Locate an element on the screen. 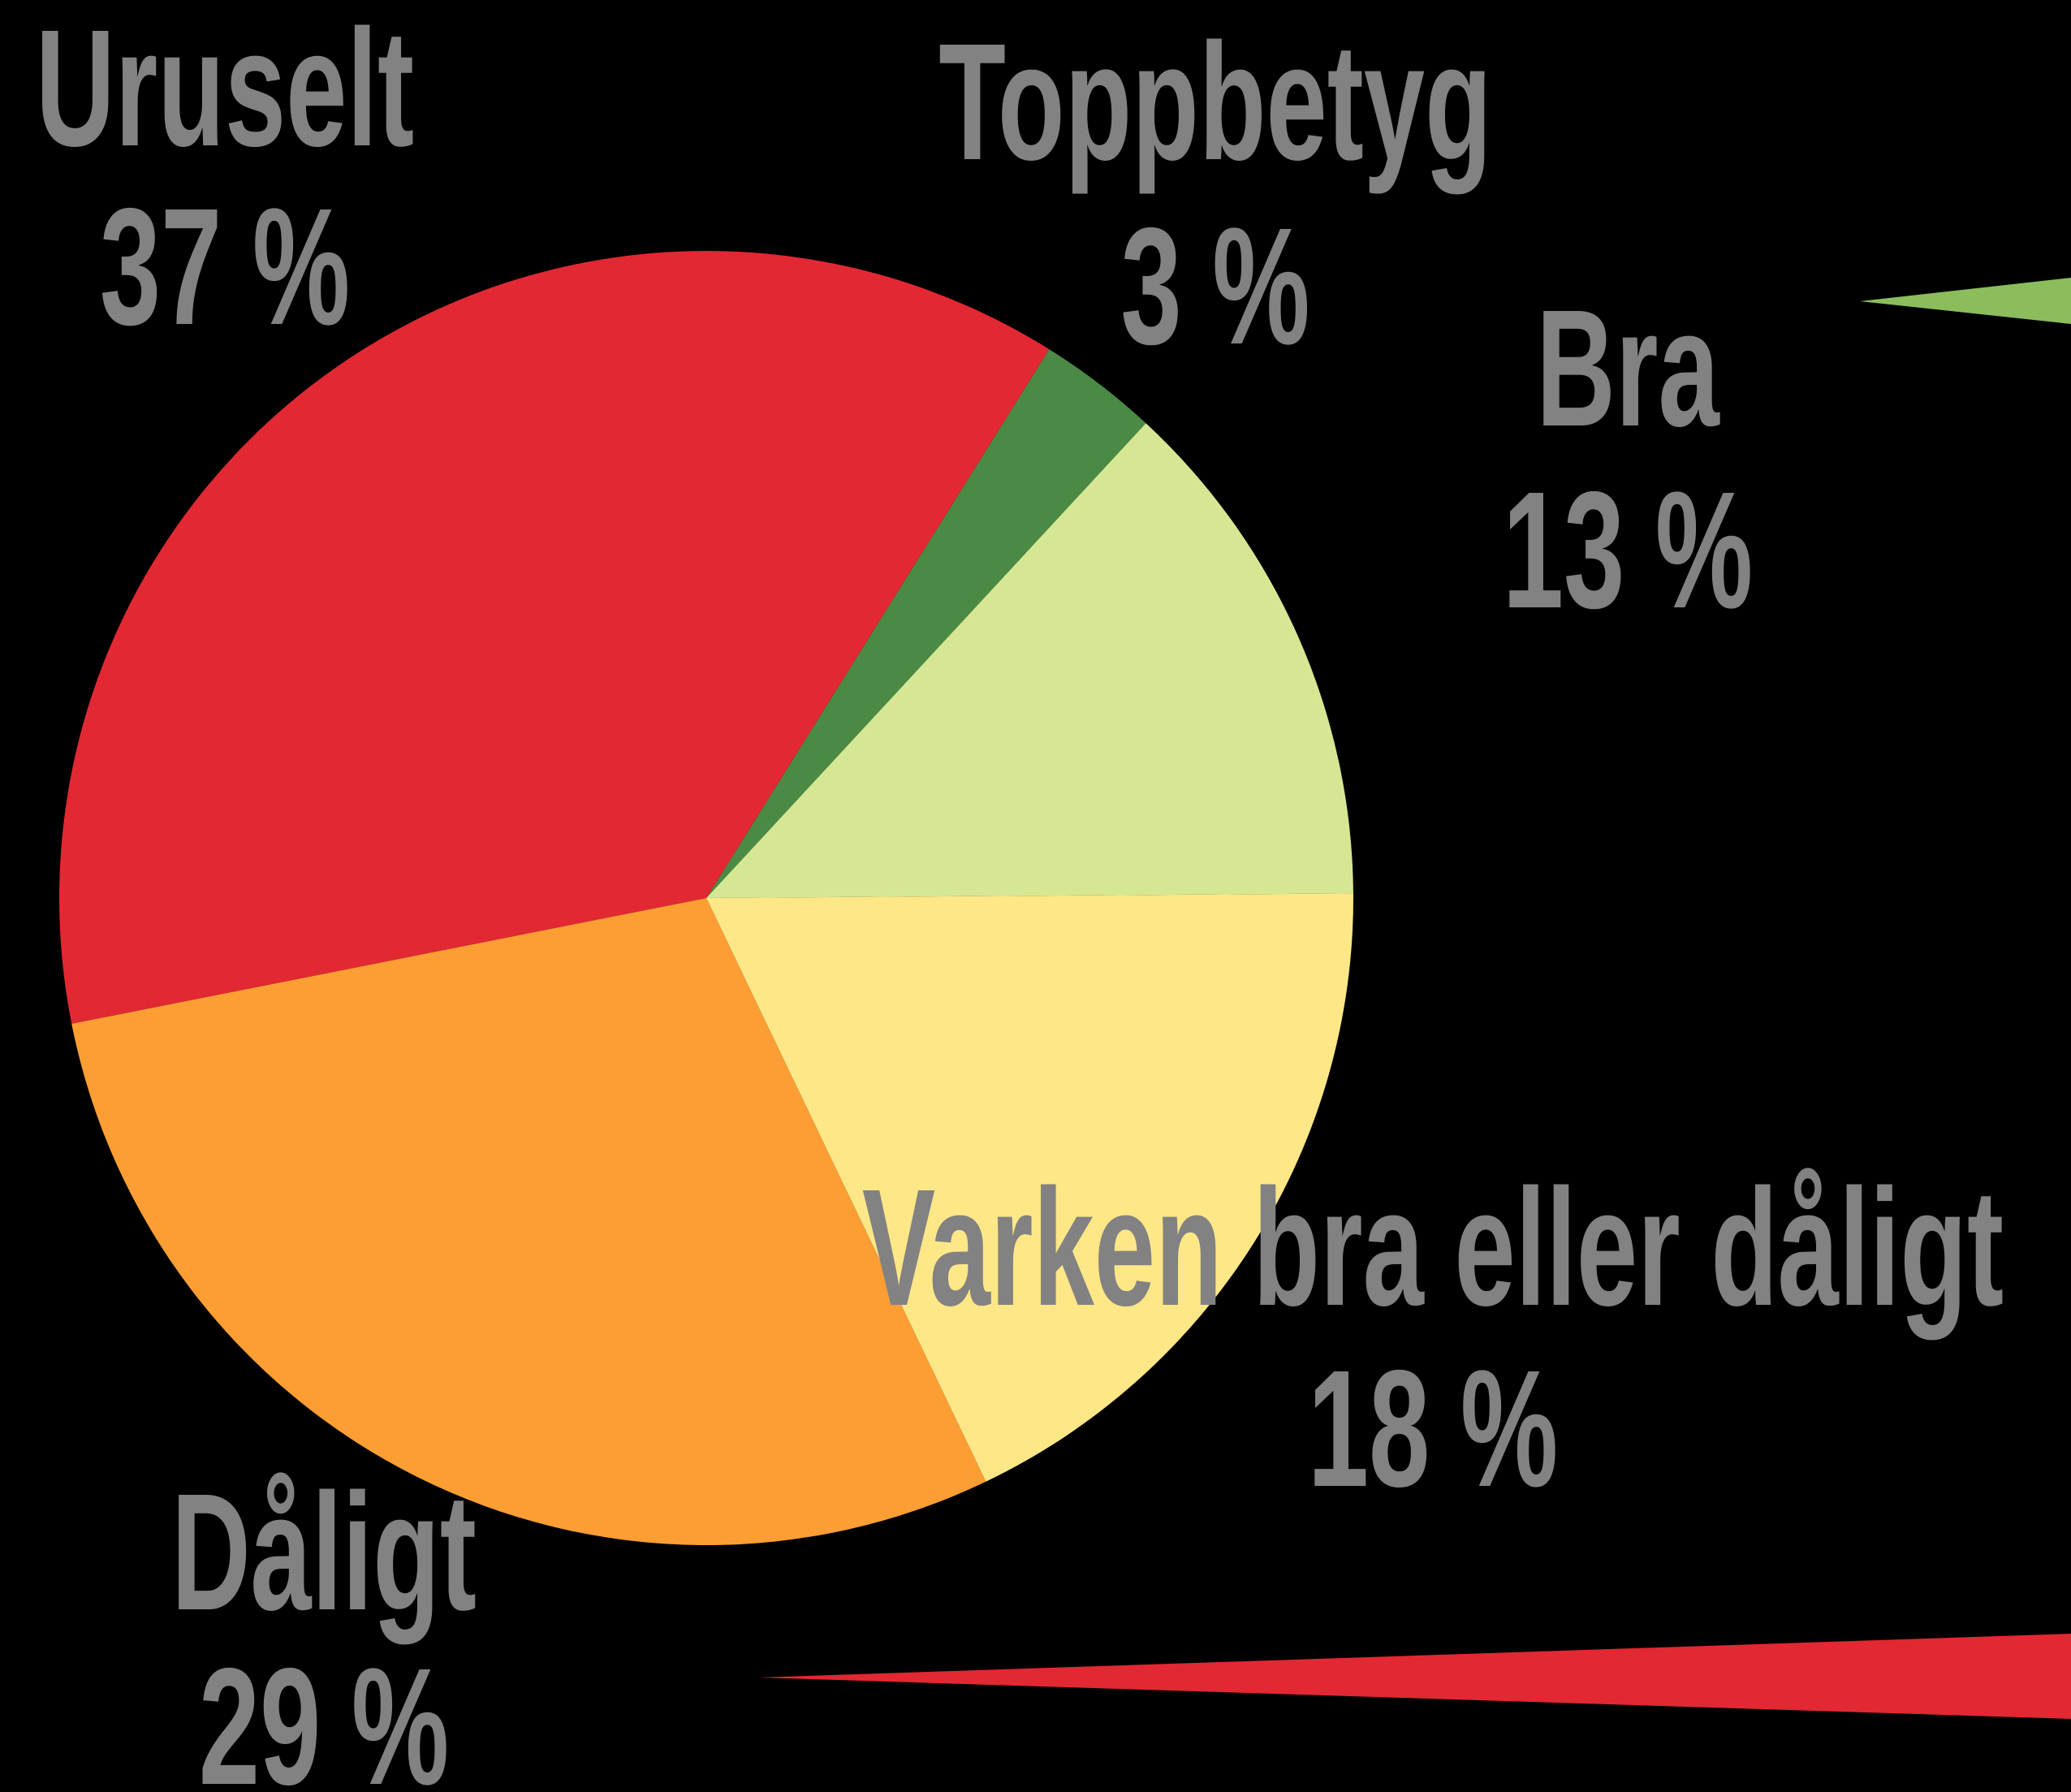 This screenshot has height=1792, width=2071. category-label: Bra is located at coordinates (1628, 368).